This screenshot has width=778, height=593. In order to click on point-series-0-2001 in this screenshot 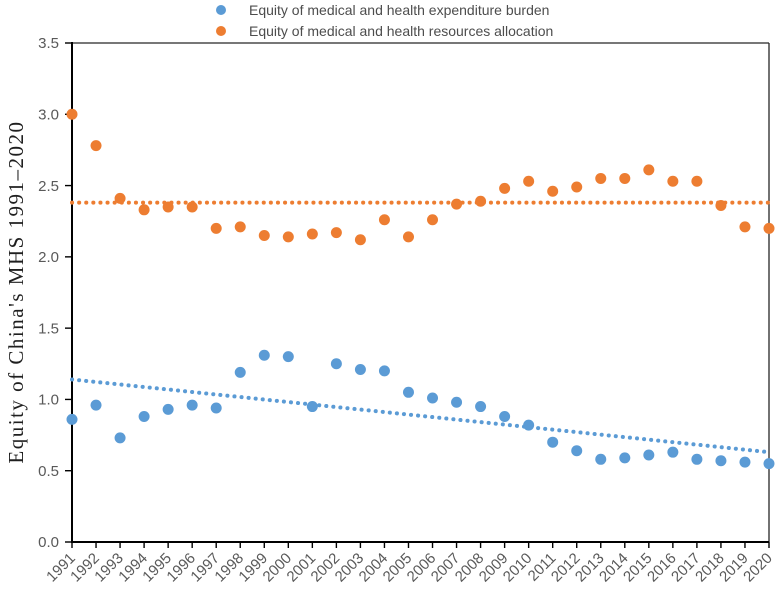, I will do `click(312, 407)`.